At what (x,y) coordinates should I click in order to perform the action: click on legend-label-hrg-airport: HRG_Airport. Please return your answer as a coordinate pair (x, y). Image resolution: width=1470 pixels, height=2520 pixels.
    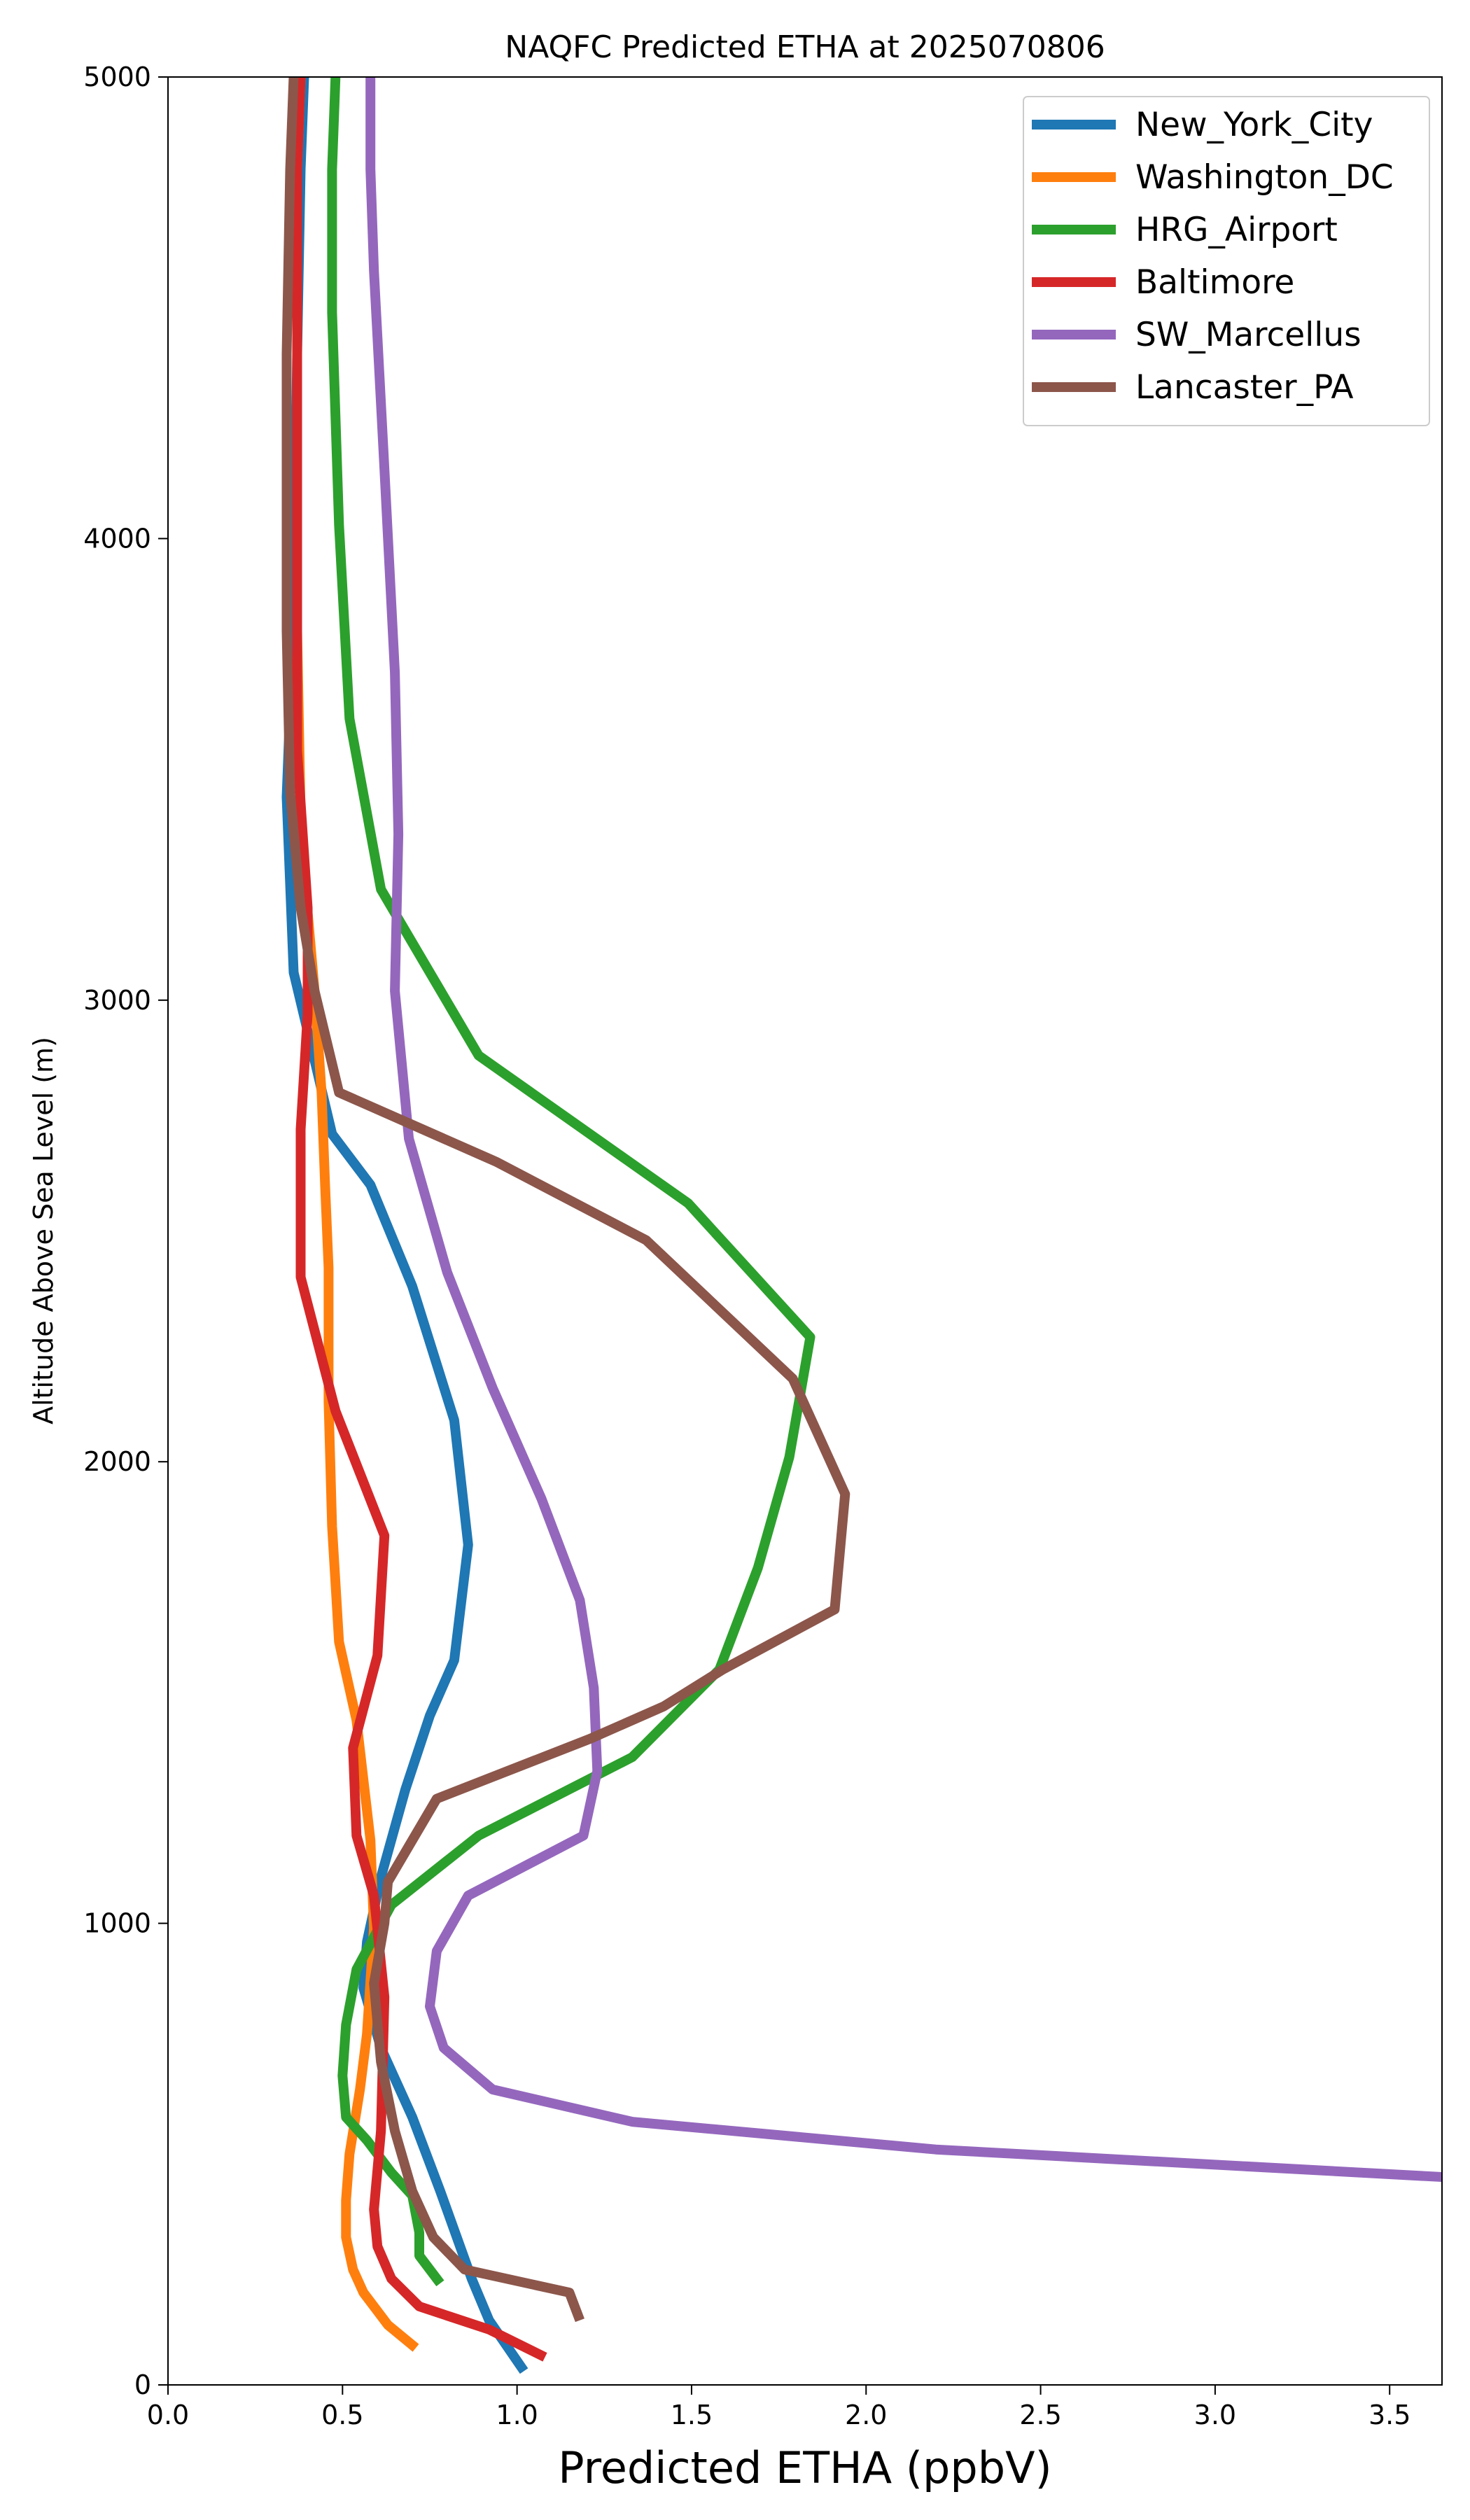
    Looking at the image, I should click on (1236, 230).